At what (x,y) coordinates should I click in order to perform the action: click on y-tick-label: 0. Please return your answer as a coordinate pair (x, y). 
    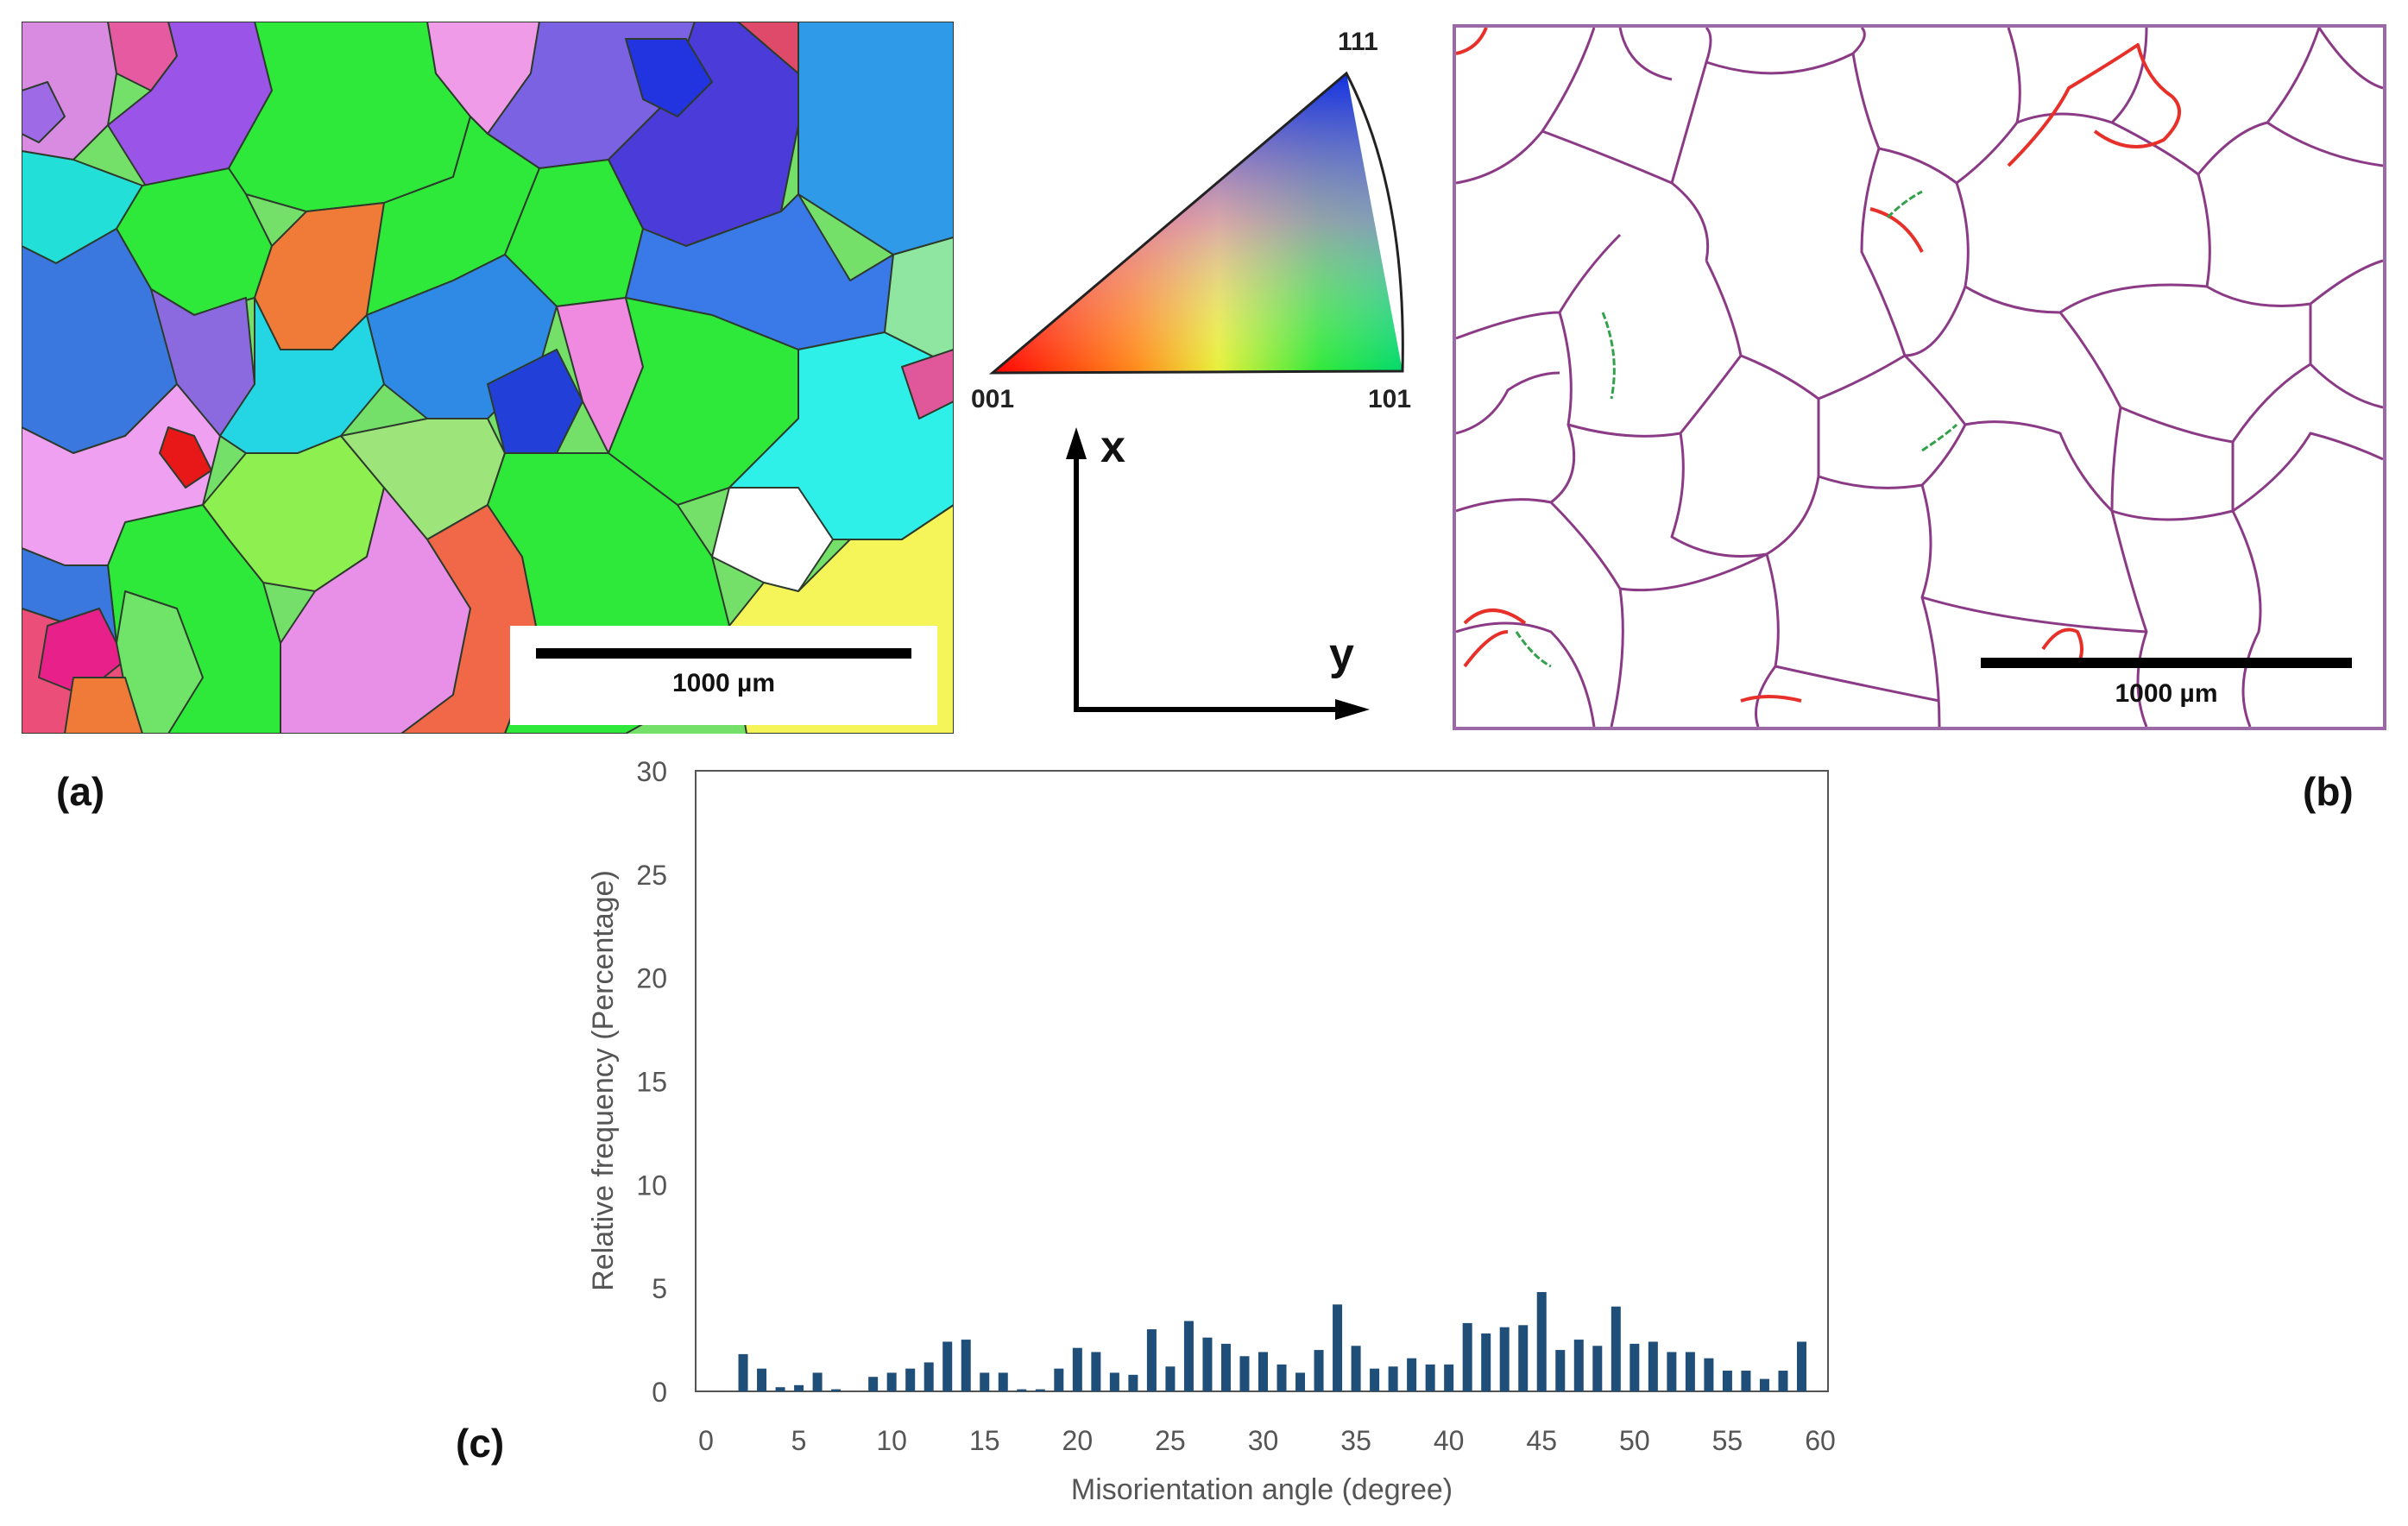
    Looking at the image, I should click on (659, 1392).